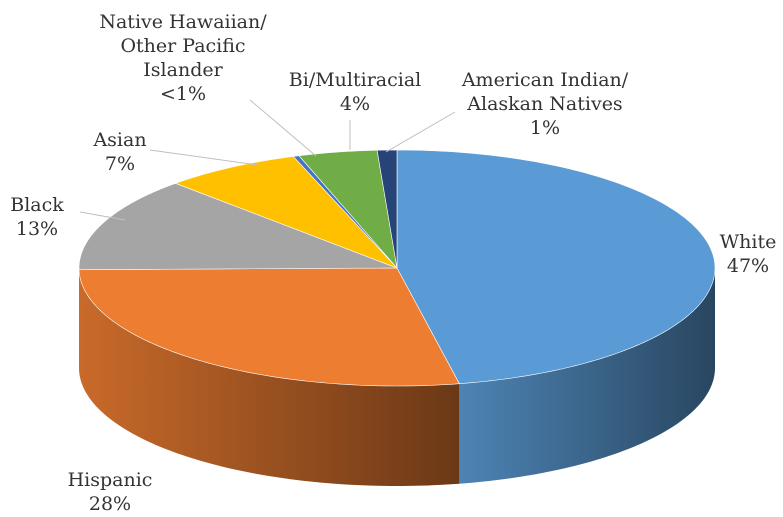  What do you see at coordinates (110, 480) in the screenshot?
I see `category-label: Hispanic` at bounding box center [110, 480].